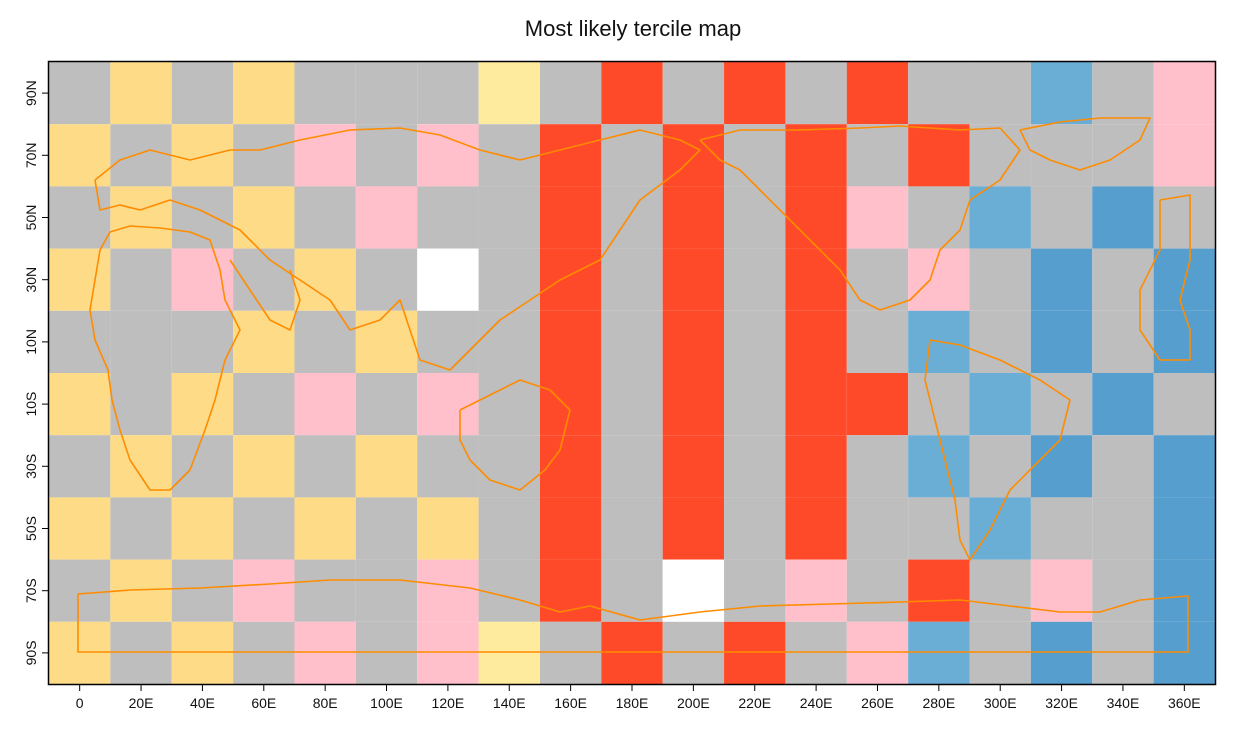  Describe the element at coordinates (31, 652) in the screenshot. I see `y-tick-label: 90S` at that location.